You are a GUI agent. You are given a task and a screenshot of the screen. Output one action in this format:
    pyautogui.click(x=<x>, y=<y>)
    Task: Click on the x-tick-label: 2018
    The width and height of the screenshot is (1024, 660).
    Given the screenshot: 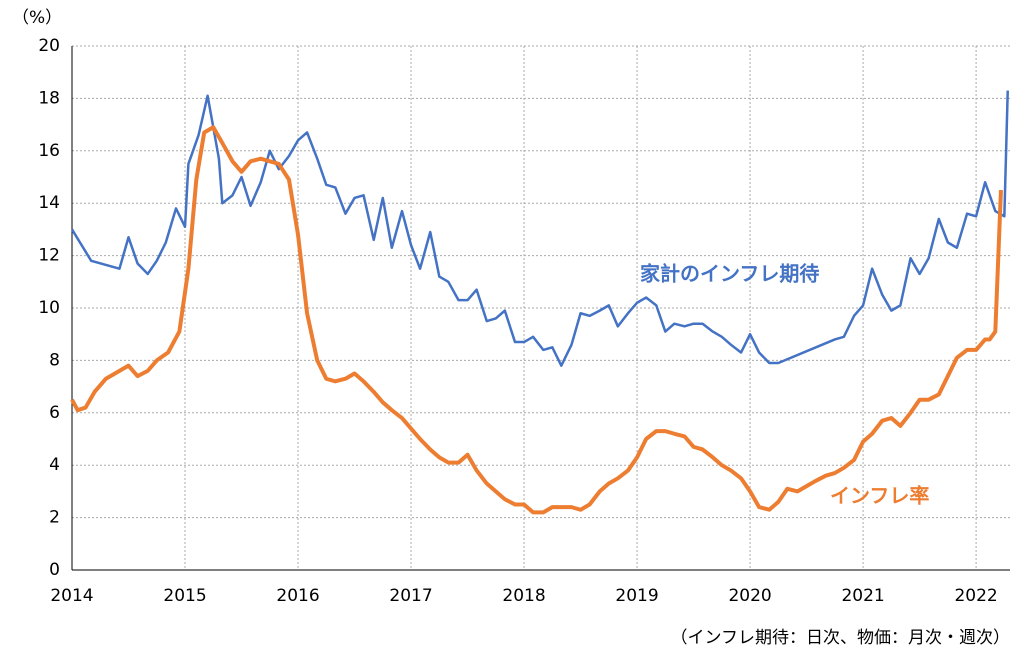 What is the action you would take?
    pyautogui.click(x=523, y=596)
    